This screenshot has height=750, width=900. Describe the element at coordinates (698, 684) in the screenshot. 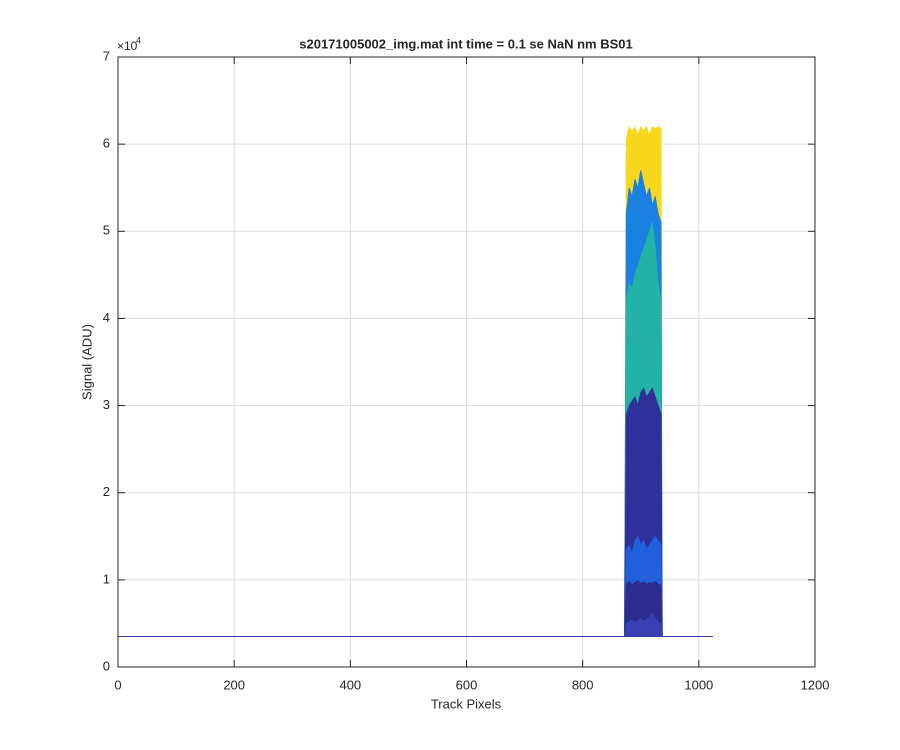

I see `x-tick-label: 1000` at that location.